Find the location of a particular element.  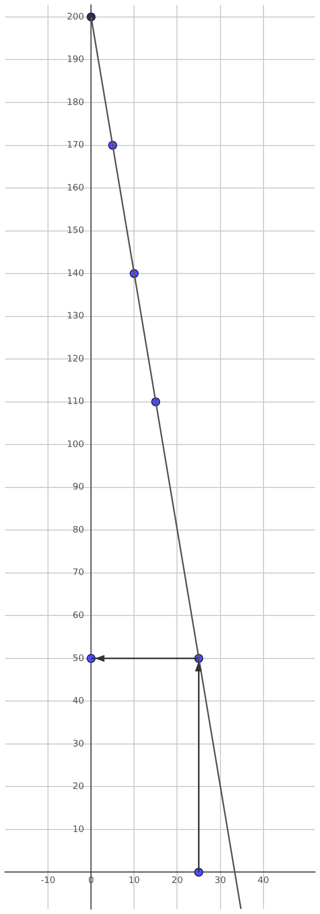

y-tick-label: 80 is located at coordinates (78, 530).